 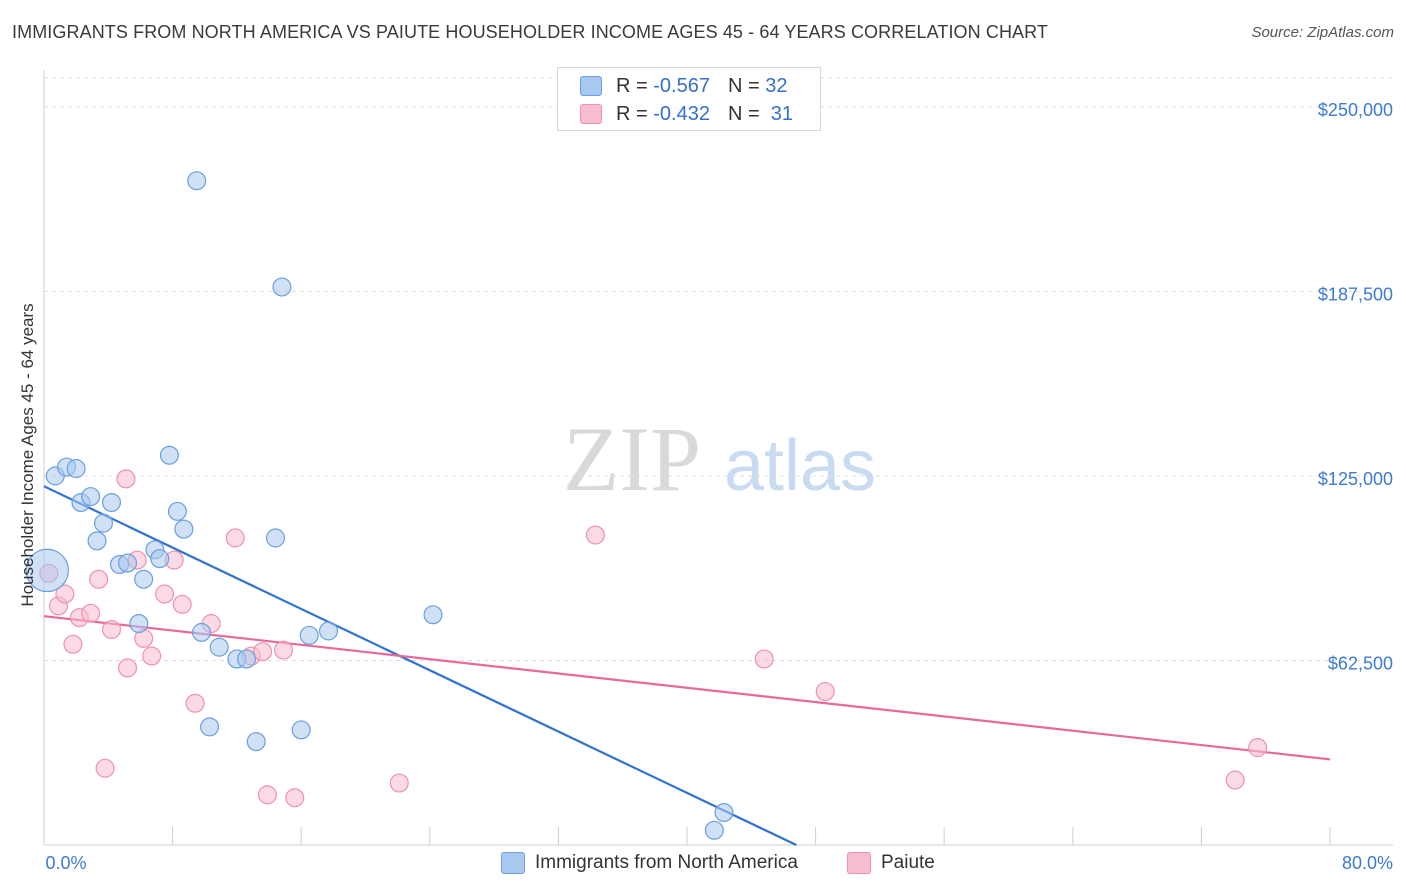 I want to click on y-tick-label: $250,000, so click(x=1355, y=110).